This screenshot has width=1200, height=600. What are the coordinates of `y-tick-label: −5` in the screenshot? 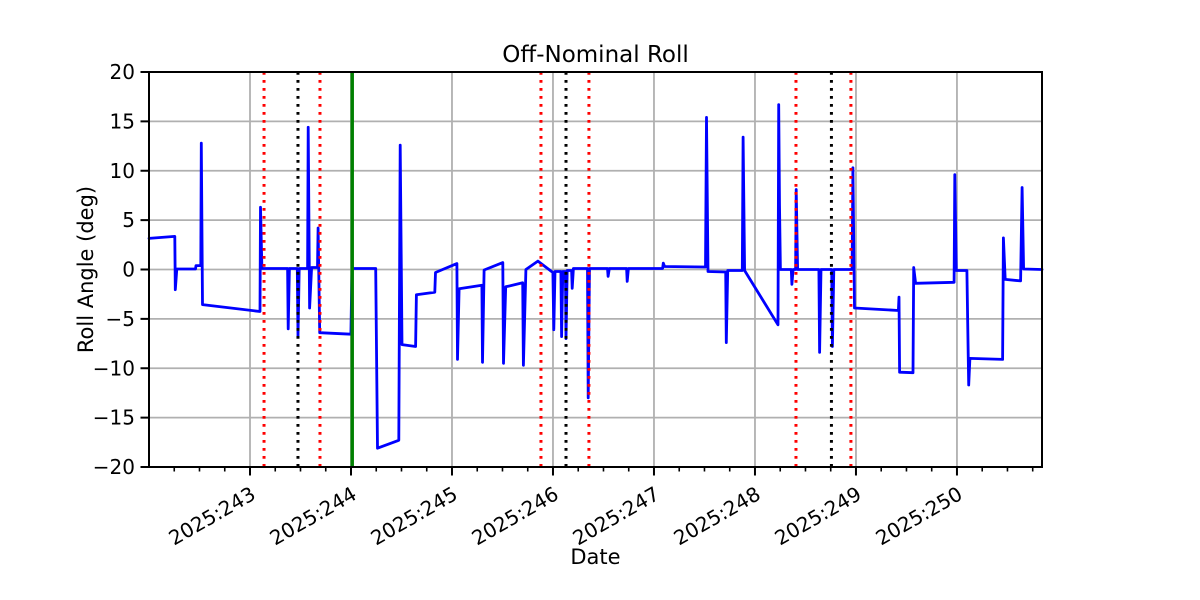 It's located at (120, 319).